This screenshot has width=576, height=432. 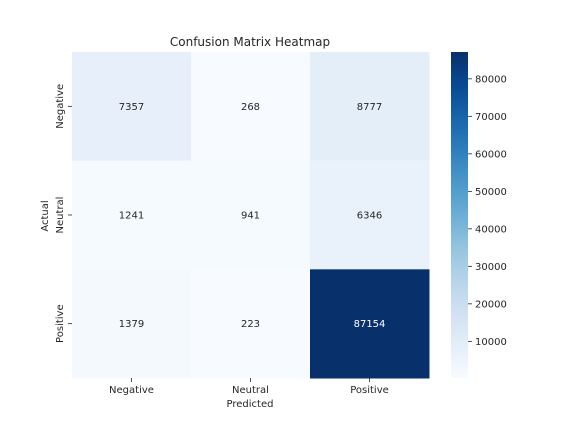 I want to click on cell-value-label: 6346, so click(x=369, y=216).